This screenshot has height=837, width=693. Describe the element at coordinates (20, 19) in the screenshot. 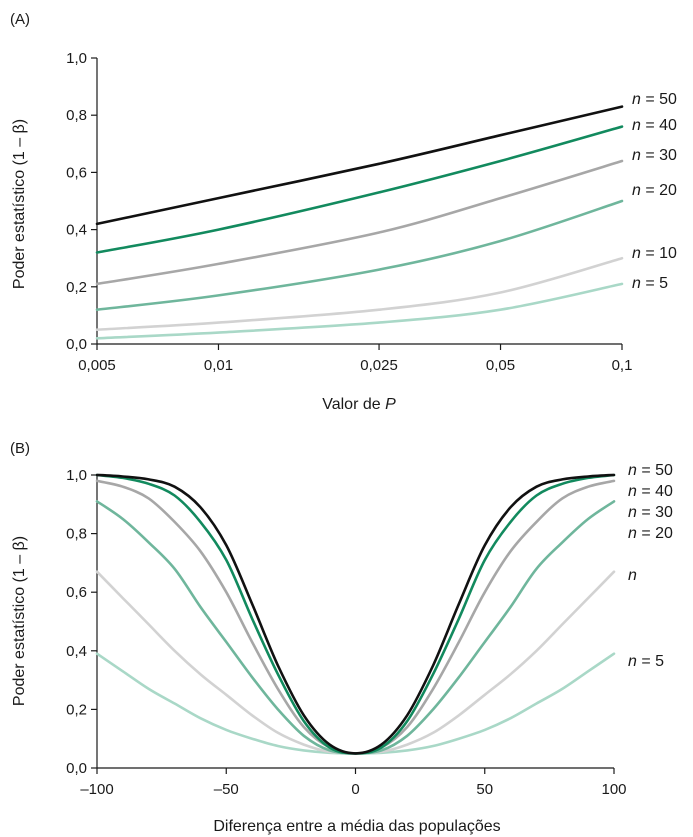

I see `panel-a-label: (A)` at that location.